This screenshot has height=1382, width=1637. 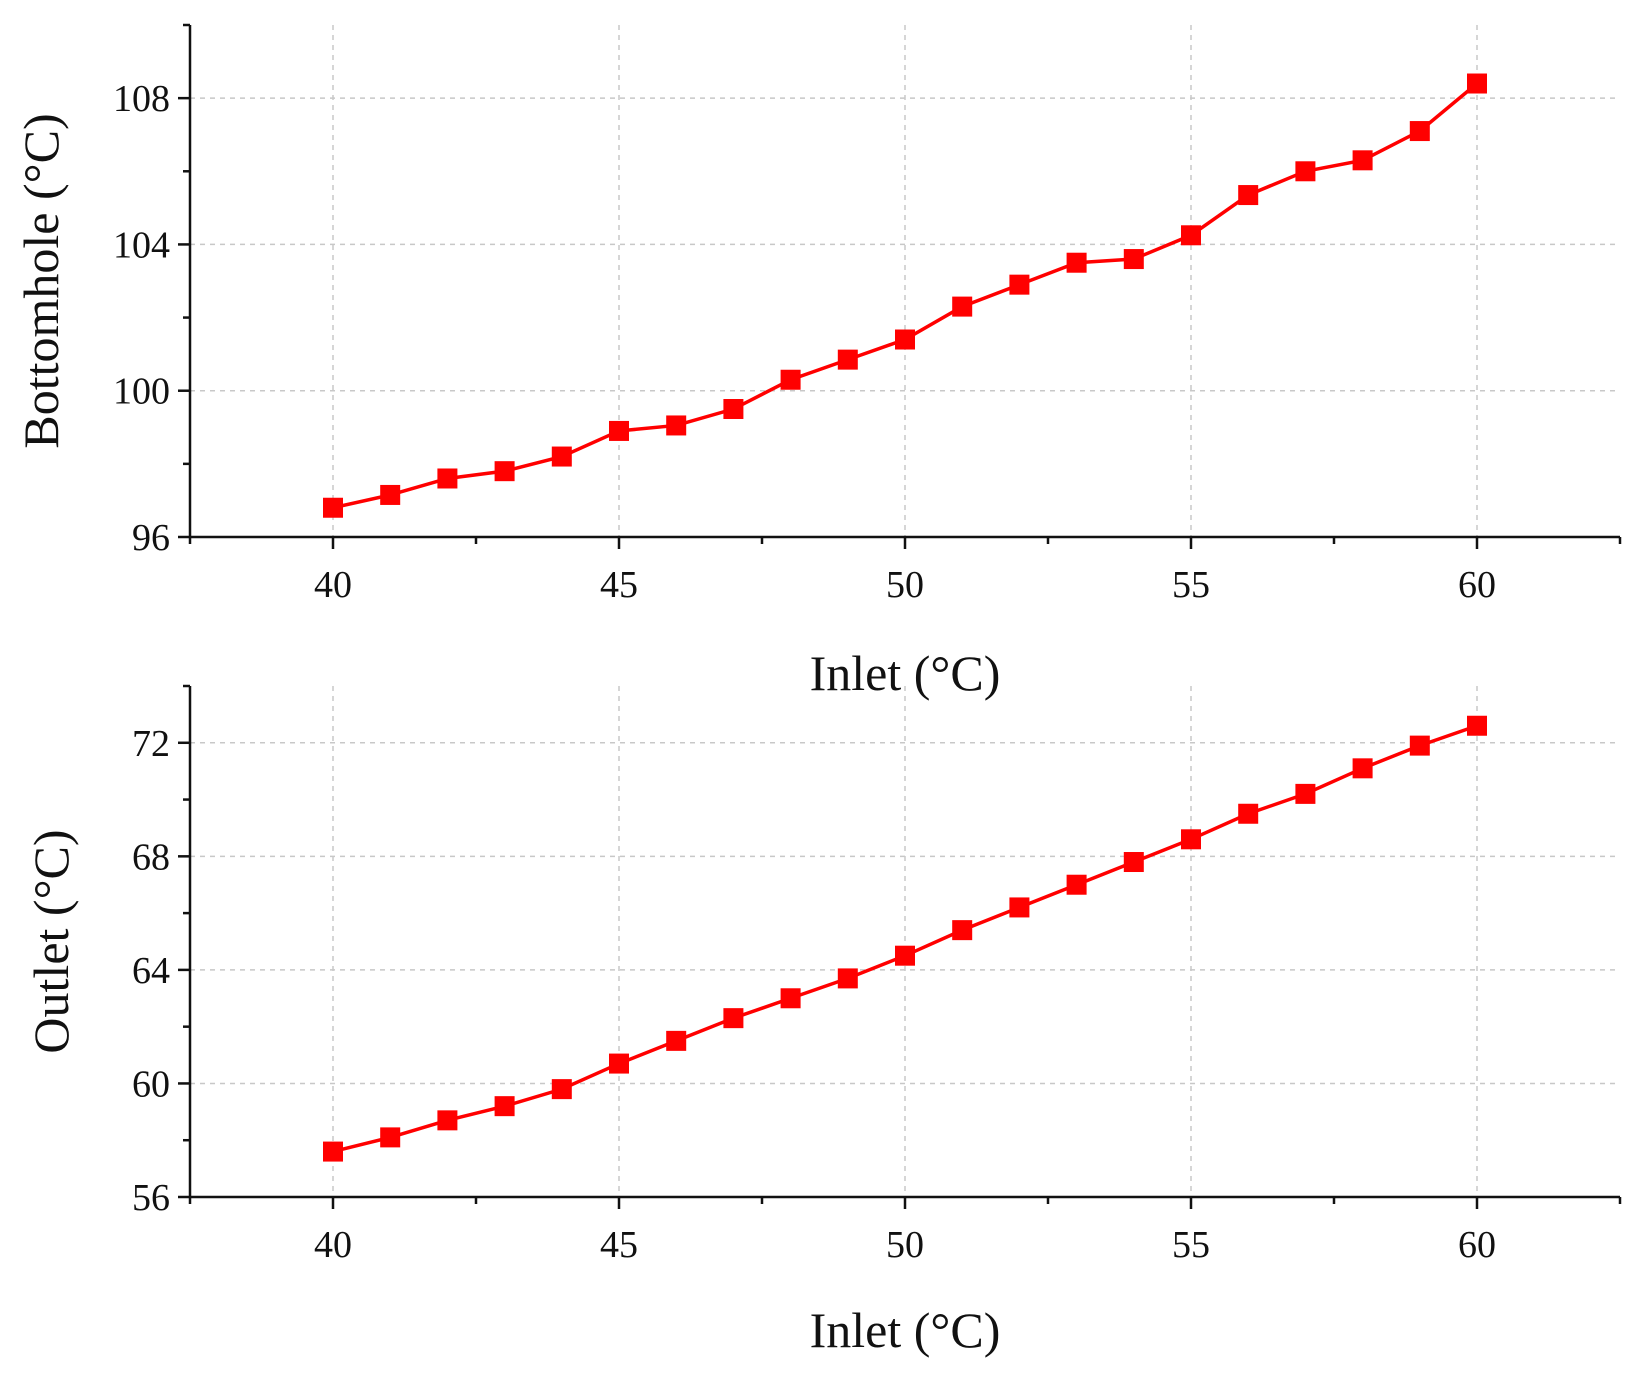 I want to click on y-tick-label: 68, so click(x=151, y=857).